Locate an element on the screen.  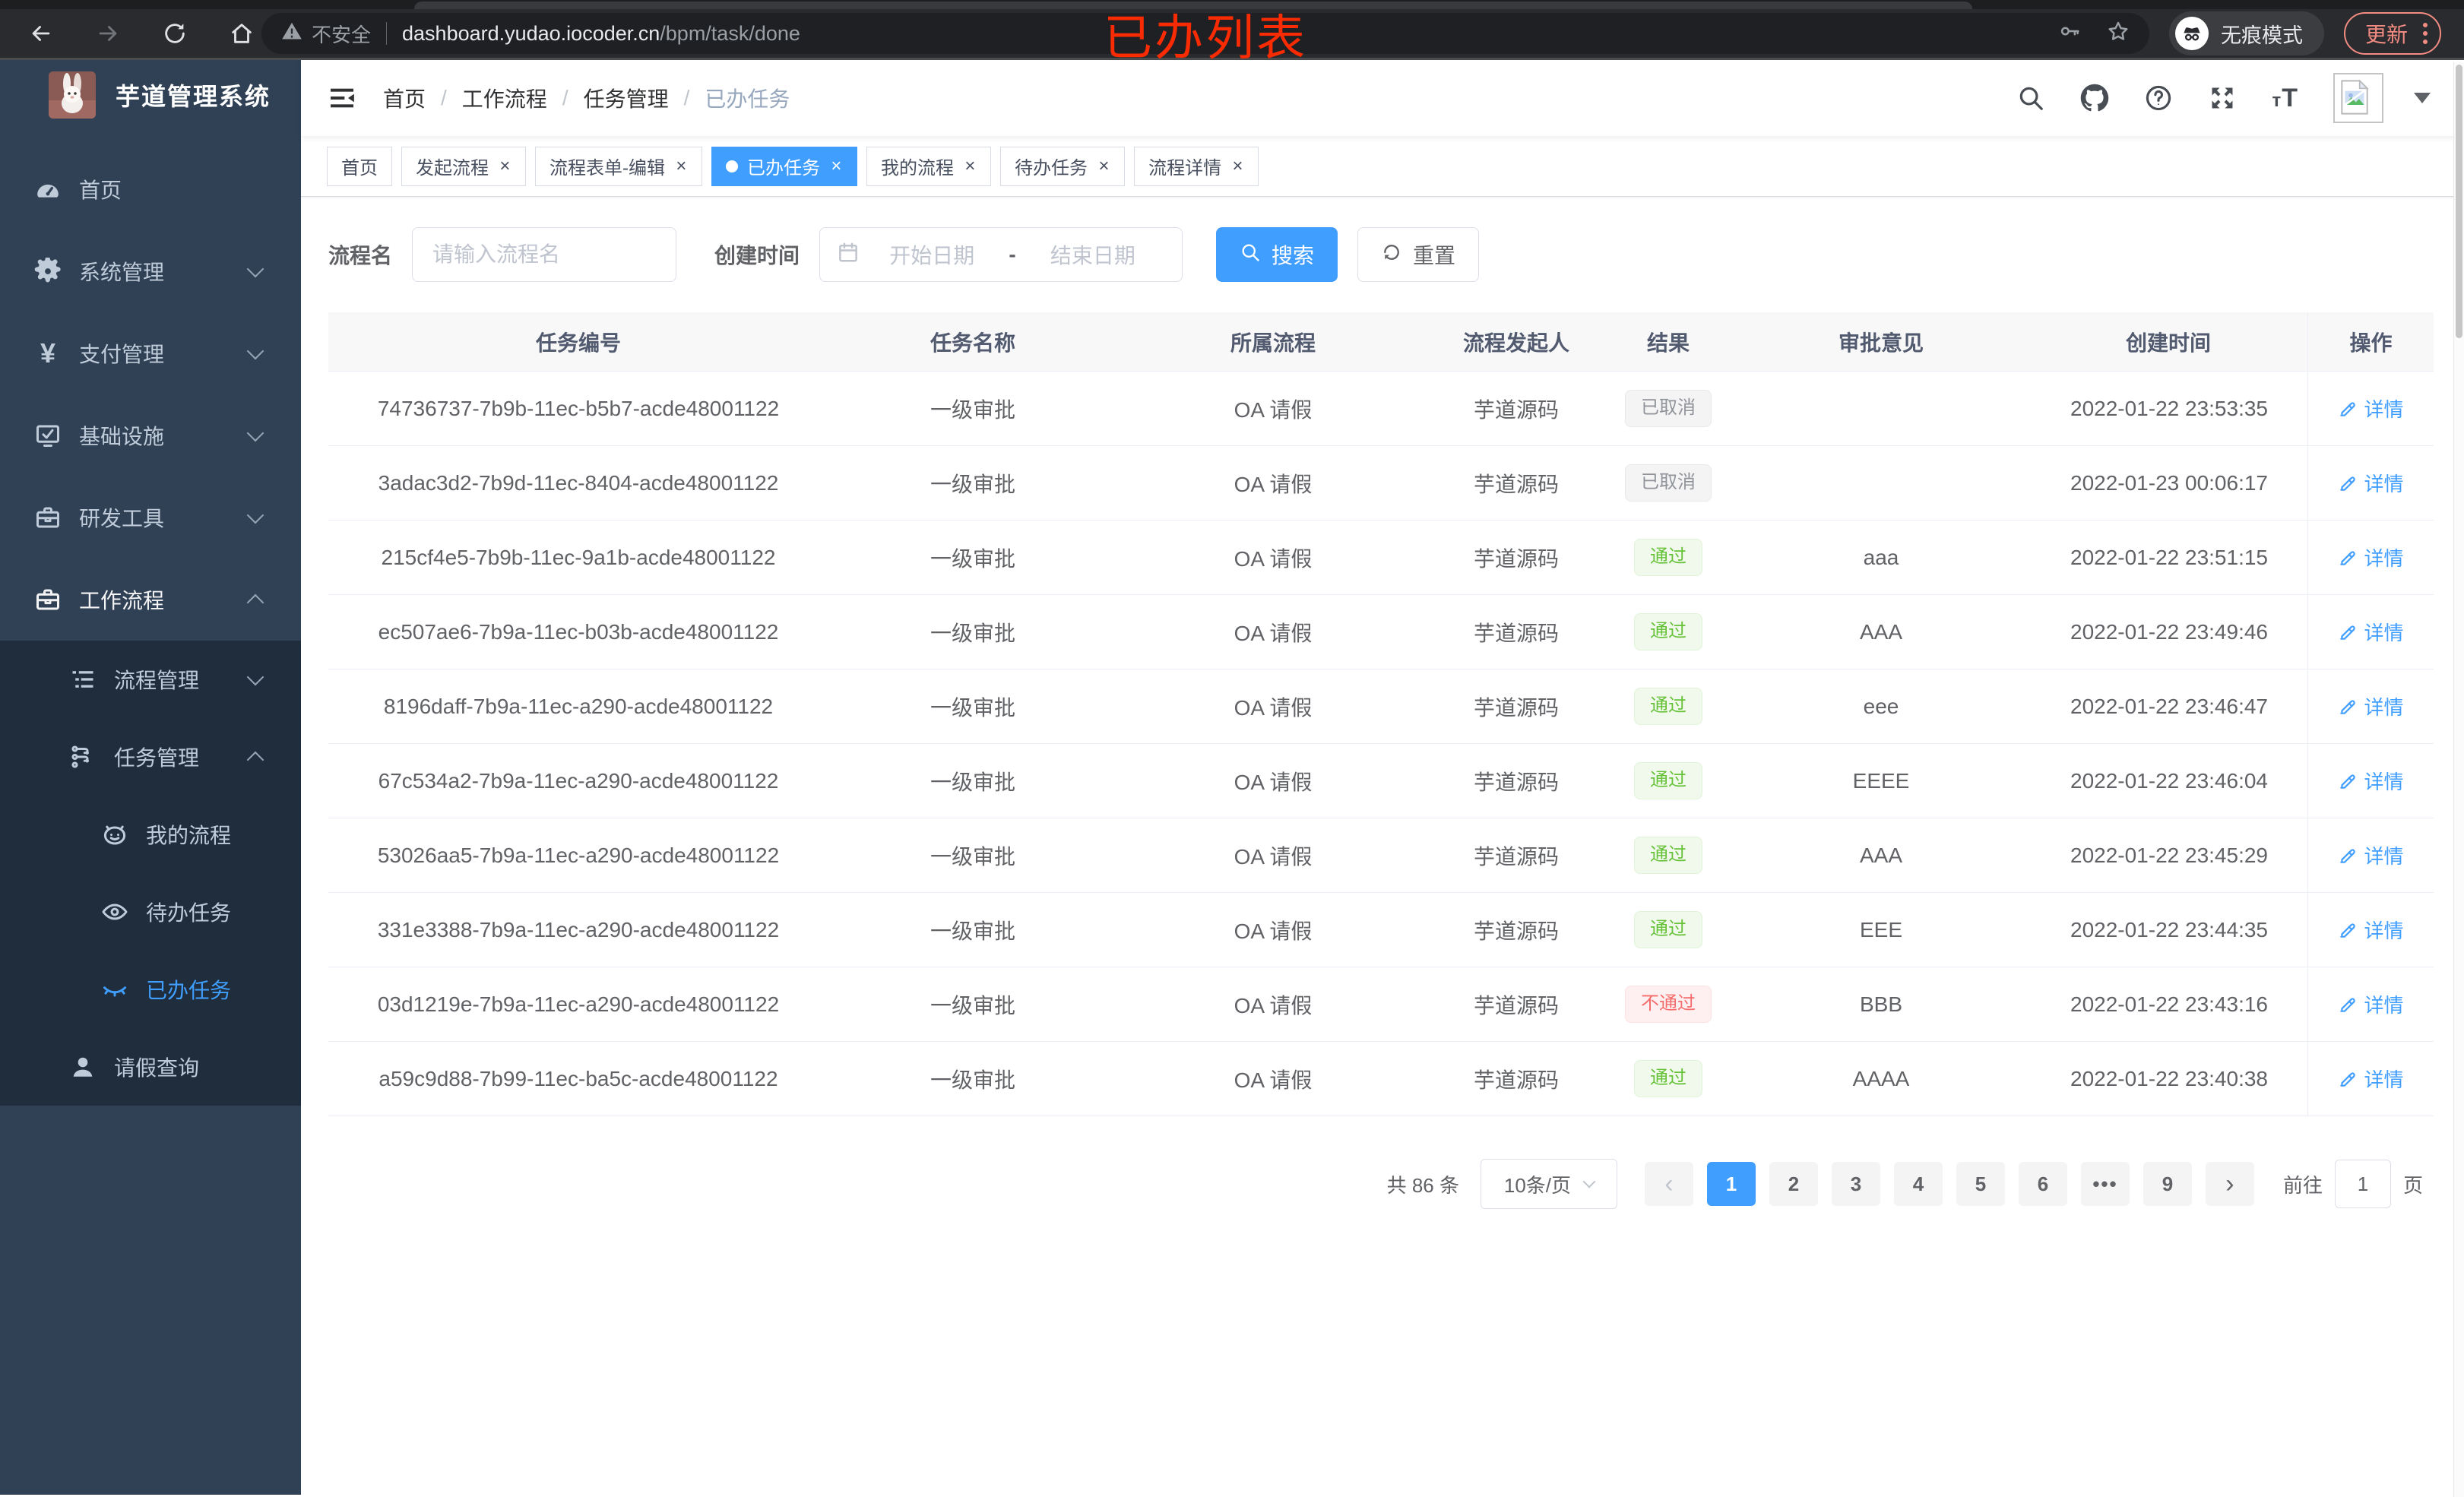
breadcrumb-item: 工作流程 is located at coordinates (504, 99).